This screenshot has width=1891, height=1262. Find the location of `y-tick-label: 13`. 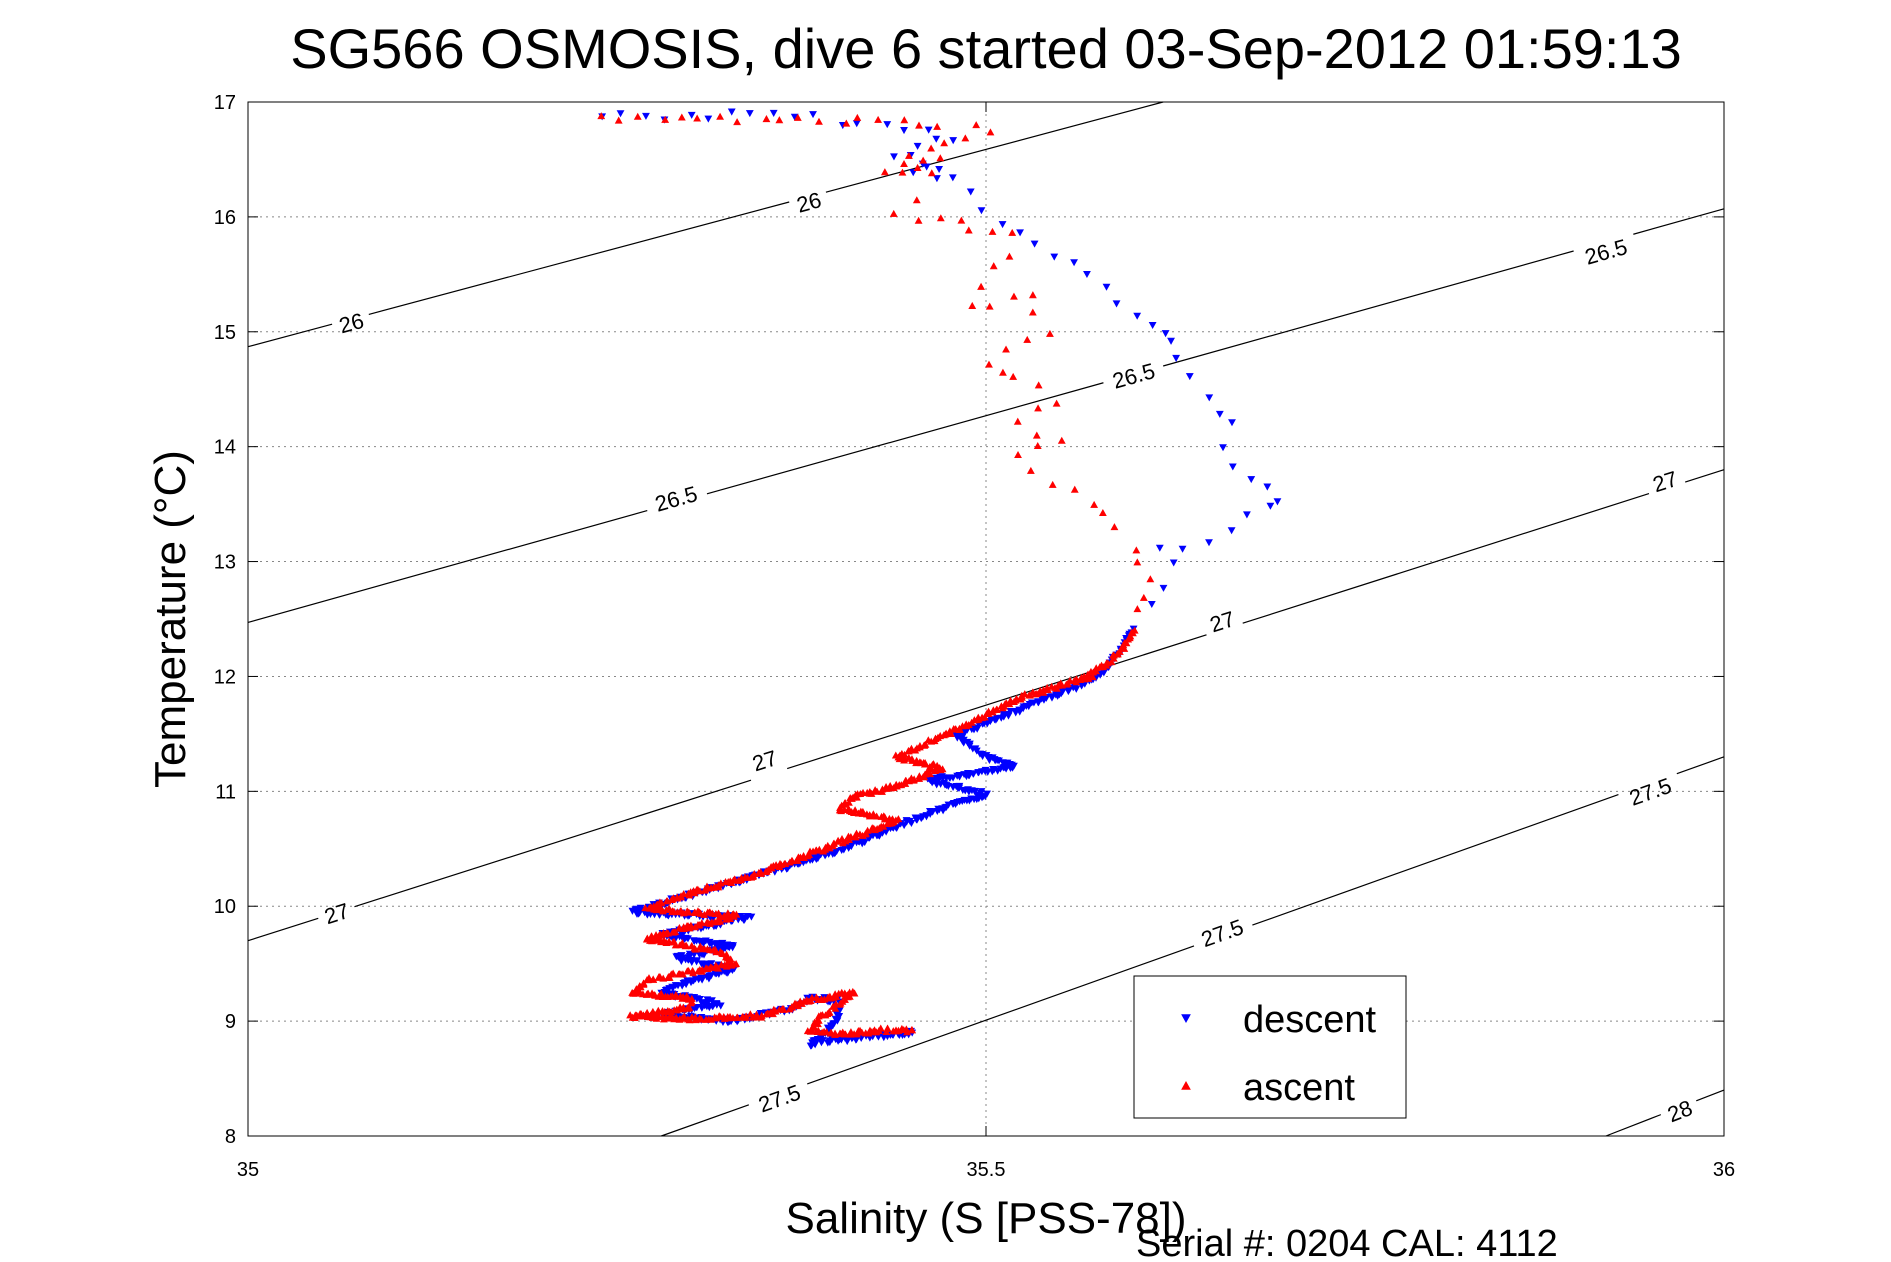

y-tick-label: 13 is located at coordinates (225, 563).